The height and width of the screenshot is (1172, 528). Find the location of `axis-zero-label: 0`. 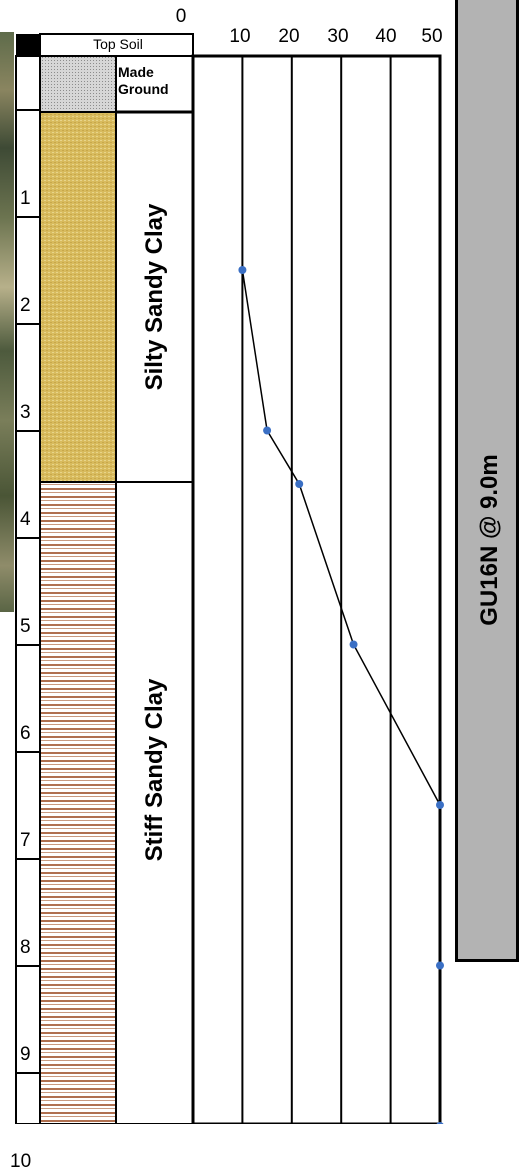

axis-zero-label: 0 is located at coordinates (181, 16).